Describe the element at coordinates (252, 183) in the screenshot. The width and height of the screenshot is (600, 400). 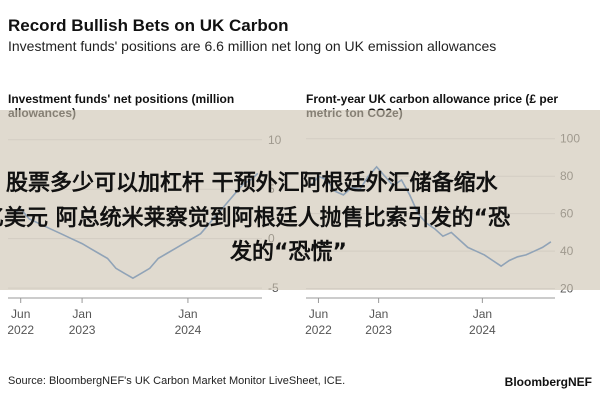
I see `overlay-line-1: 股票多少可以加杠杆 干预外汇阿根廷外汇储备缩水` at that location.